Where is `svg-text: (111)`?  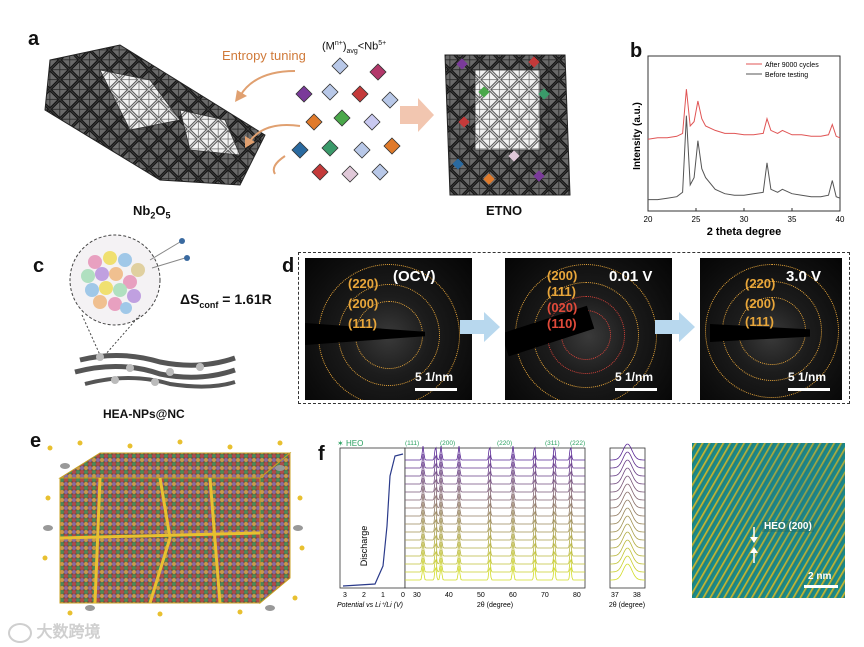
svg-text: (111) is located at coordinates (412, 443).